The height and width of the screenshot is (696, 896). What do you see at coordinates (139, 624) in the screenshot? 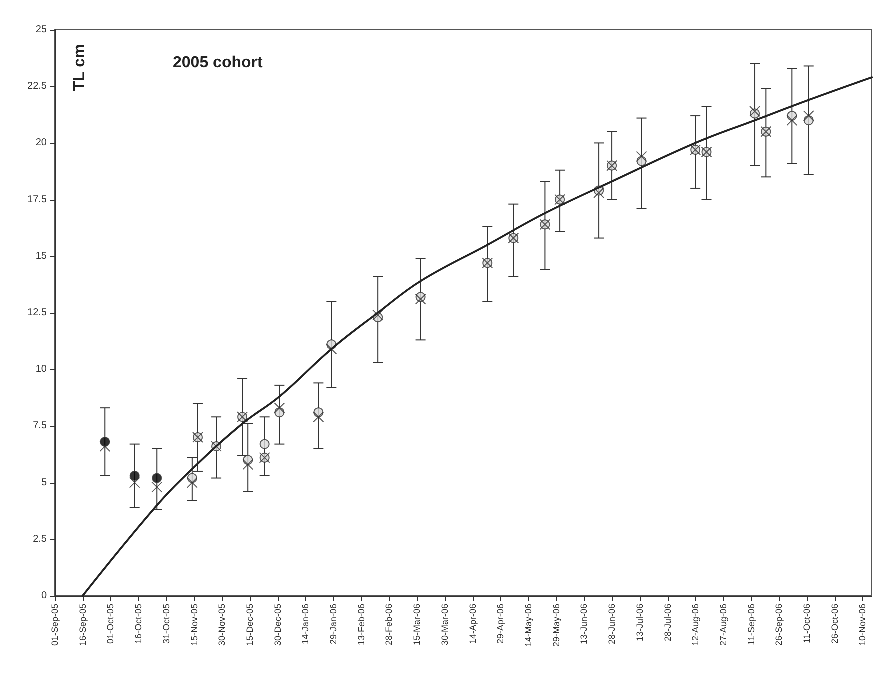
I see `x-tick-label: 16-Oct-05` at bounding box center [139, 624].